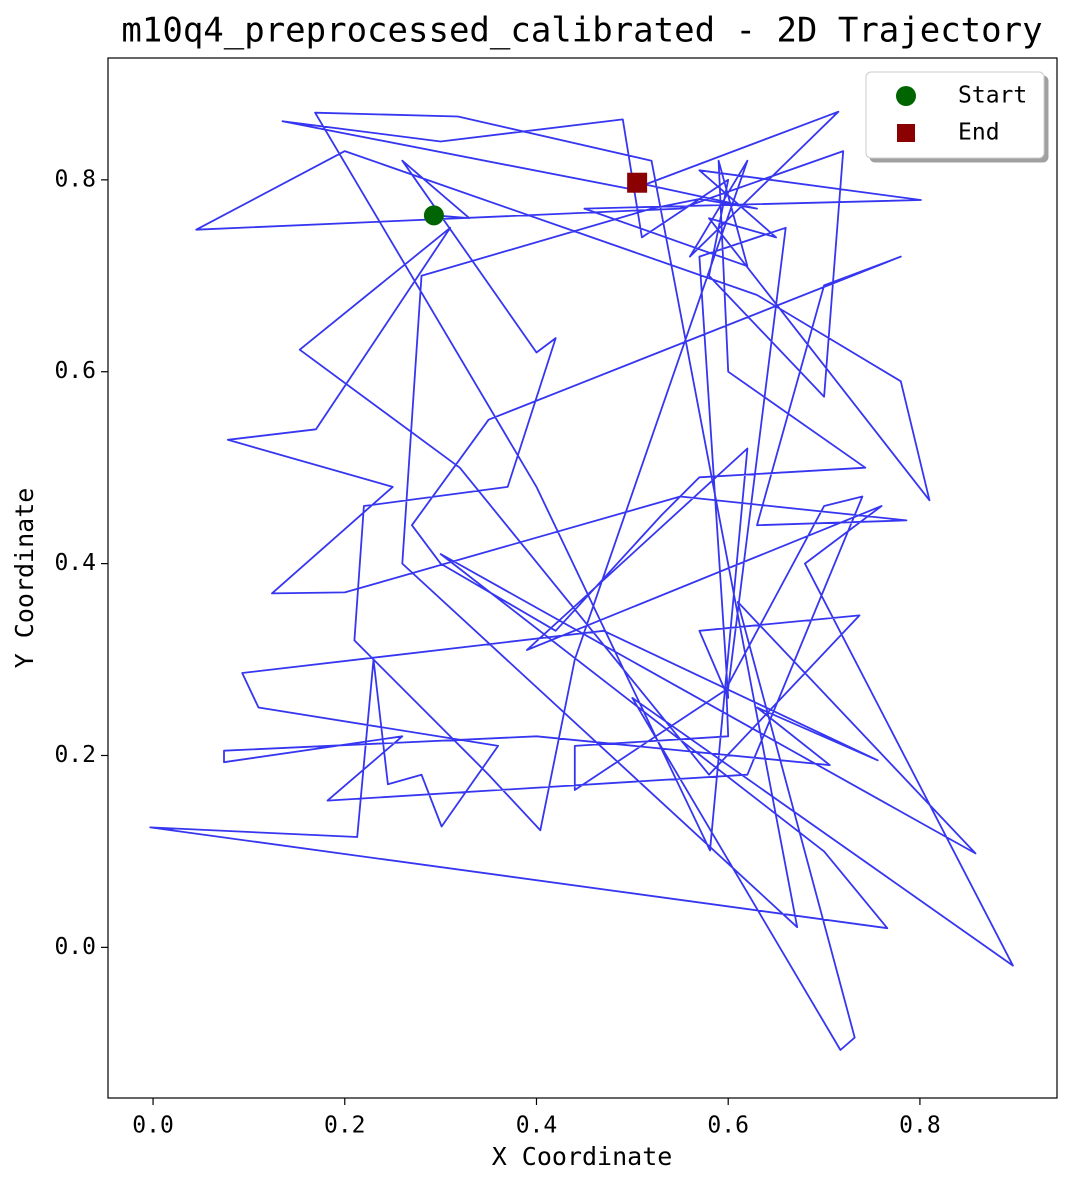 This screenshot has height=1191, width=1072. What do you see at coordinates (433, 215) in the screenshot?
I see `marker-circle` at bounding box center [433, 215].